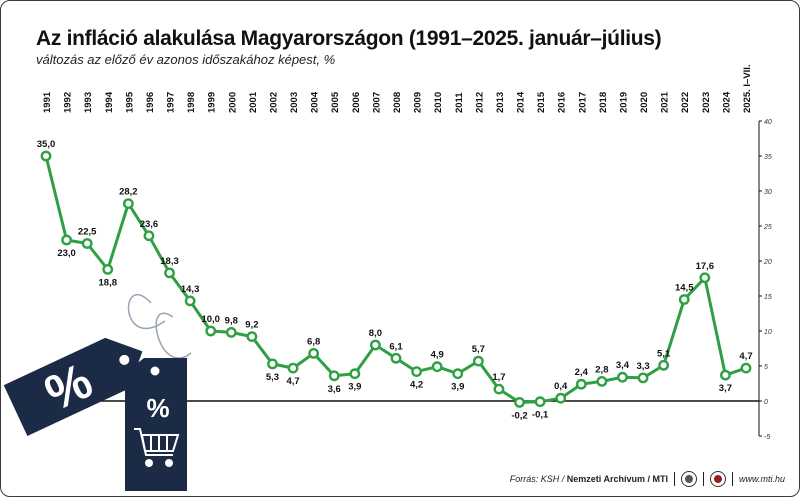  What do you see at coordinates (46, 144) in the screenshot?
I see `data-label: 35,0` at bounding box center [46, 144].